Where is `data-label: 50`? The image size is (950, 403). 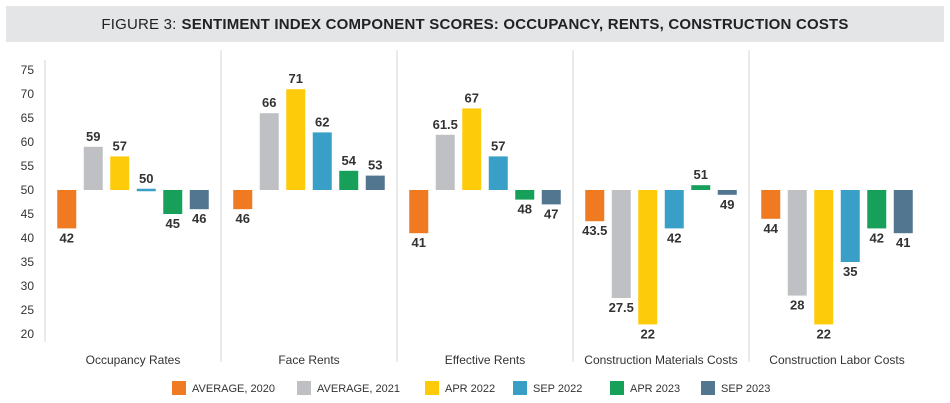
data-label: 50 is located at coordinates (146, 178).